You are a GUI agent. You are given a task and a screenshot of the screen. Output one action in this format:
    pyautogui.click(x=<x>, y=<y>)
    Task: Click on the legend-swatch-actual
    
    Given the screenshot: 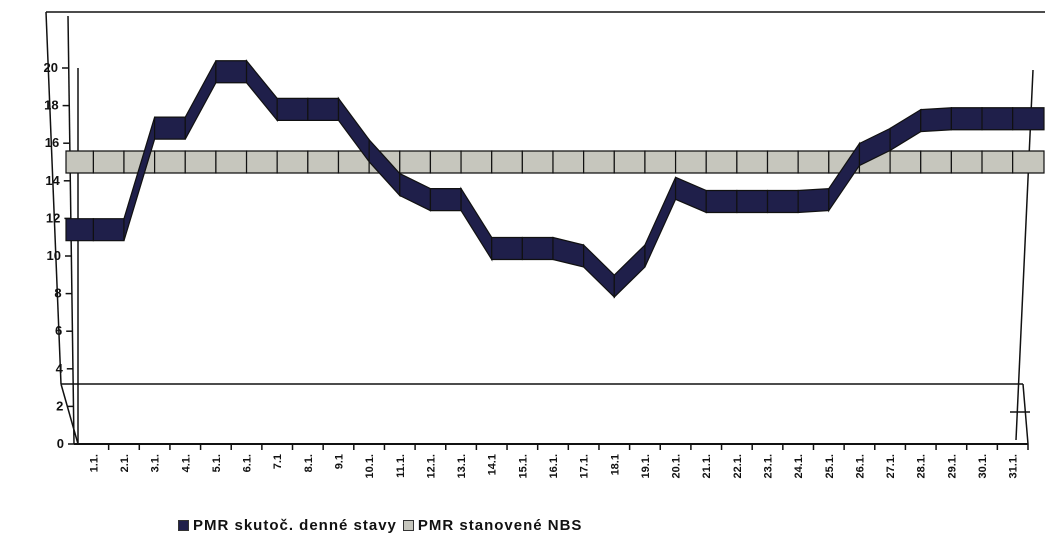 What is the action you would take?
    pyautogui.click(x=183, y=525)
    